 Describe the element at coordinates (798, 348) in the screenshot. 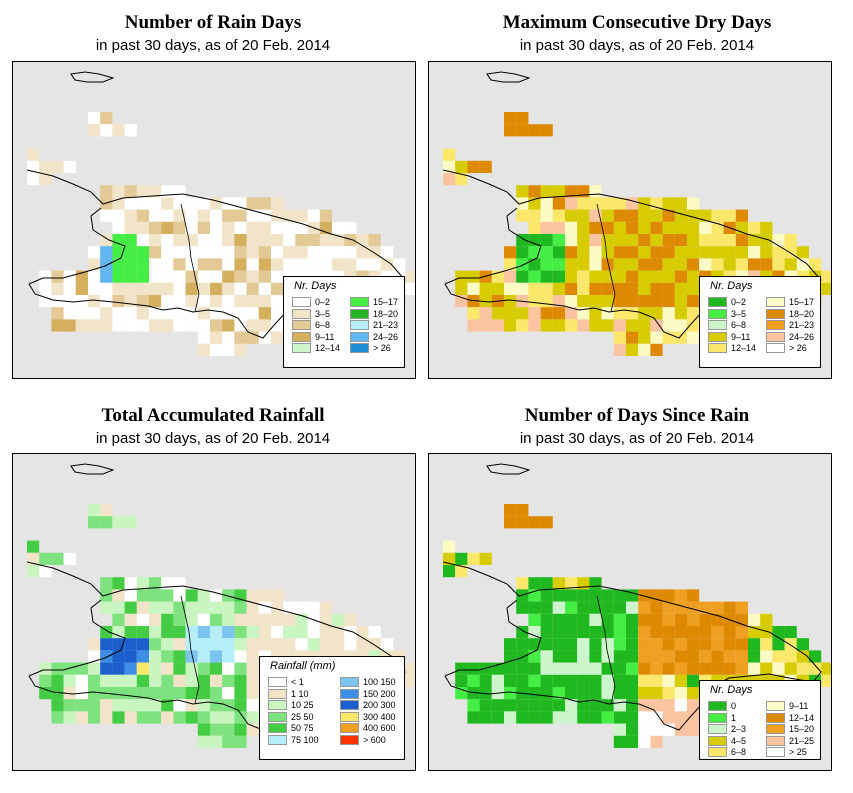

I see `legend-label: > 26` at that location.